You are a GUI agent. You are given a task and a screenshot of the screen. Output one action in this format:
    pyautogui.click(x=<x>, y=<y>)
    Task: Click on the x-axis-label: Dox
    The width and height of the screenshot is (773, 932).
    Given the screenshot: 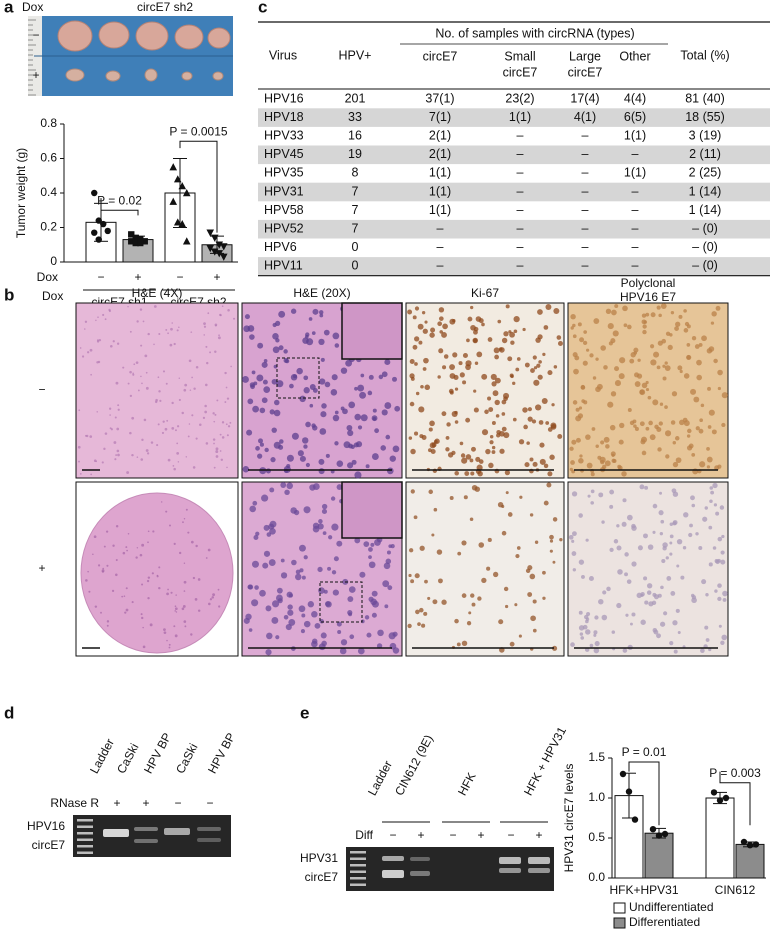 What is the action you would take?
    pyautogui.click(x=47, y=277)
    